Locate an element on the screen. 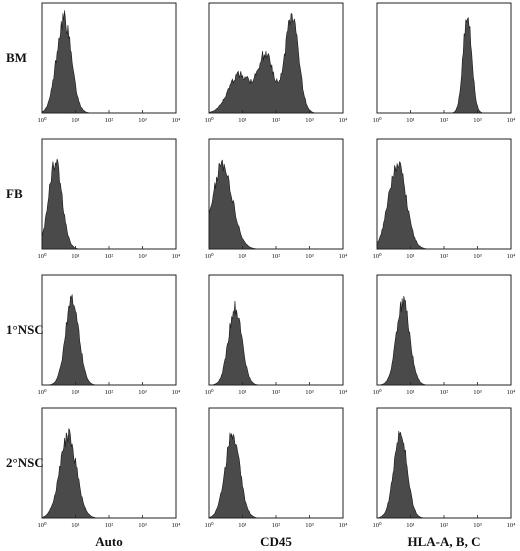 The image size is (520, 551). histogram-panel-r1-c1: 10⁰ 10¹ 10² 10³ 10⁴ is located at coordinates (276, 199).